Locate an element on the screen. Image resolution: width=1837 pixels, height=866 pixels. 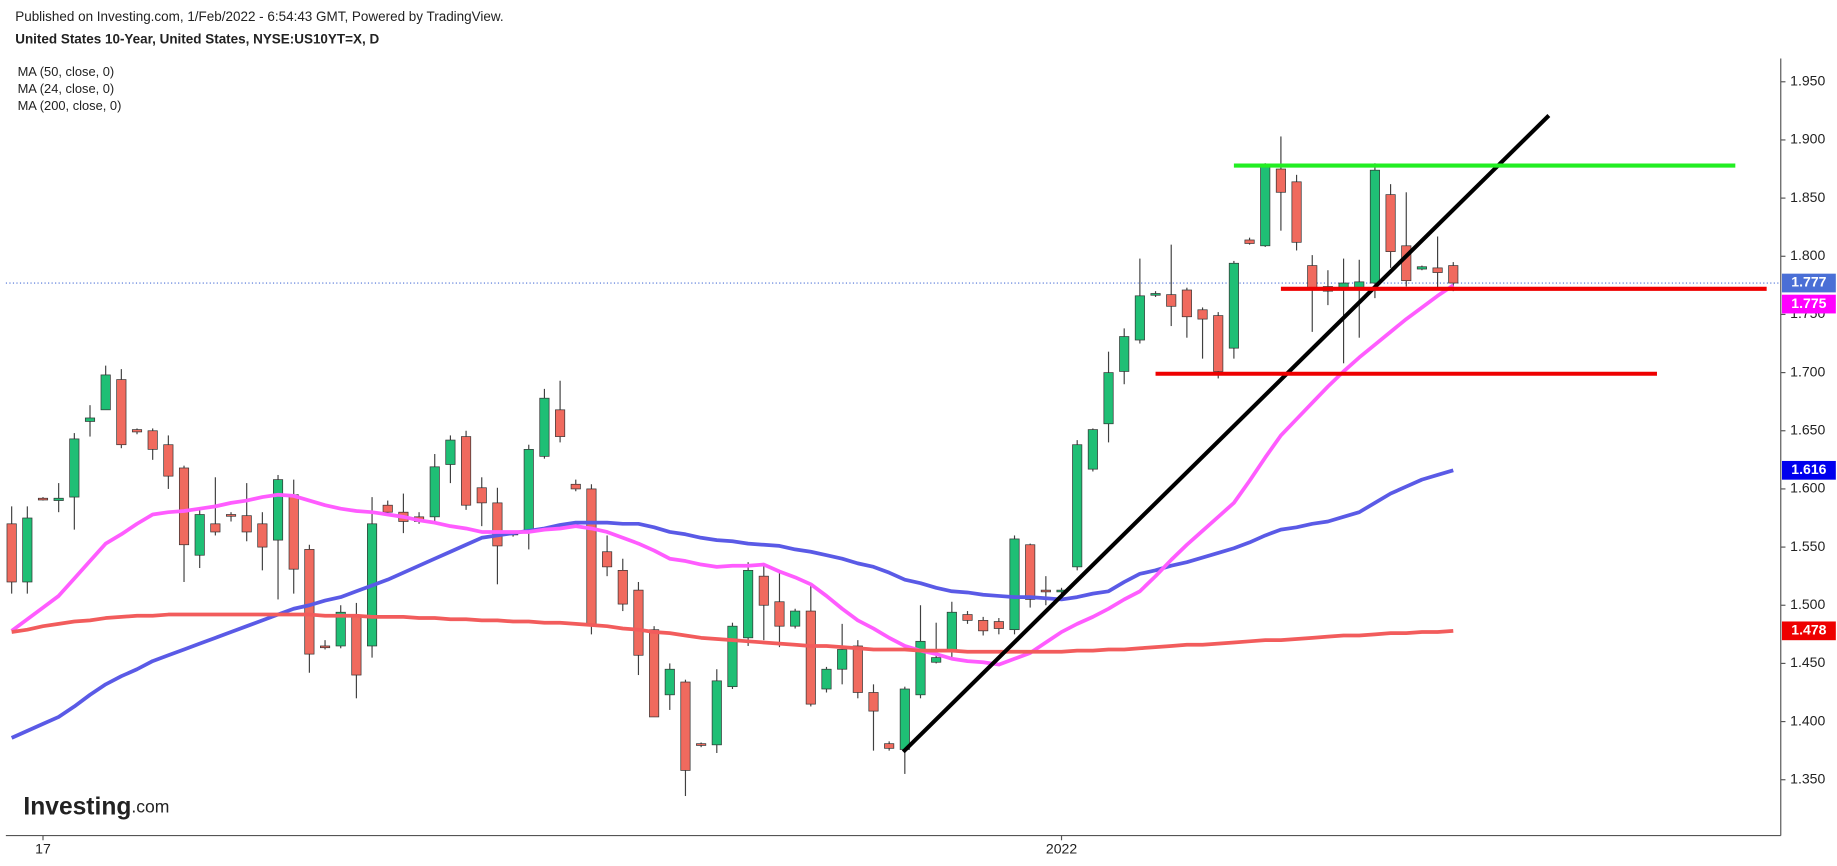
logo-suffix: .com is located at coordinates (150, 806).